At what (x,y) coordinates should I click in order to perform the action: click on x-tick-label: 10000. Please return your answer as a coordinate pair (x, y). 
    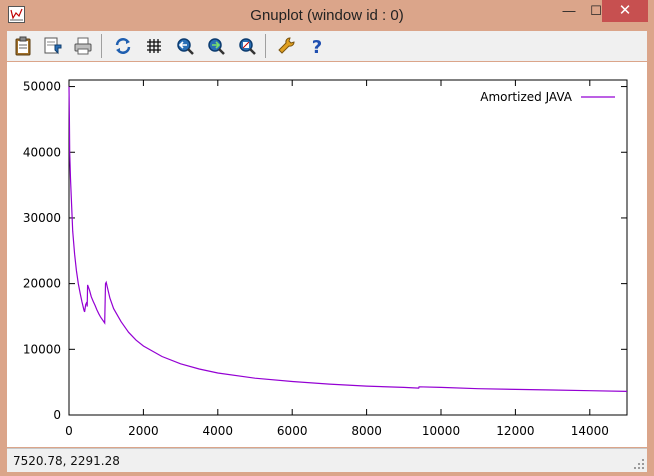
    Looking at the image, I should click on (441, 431).